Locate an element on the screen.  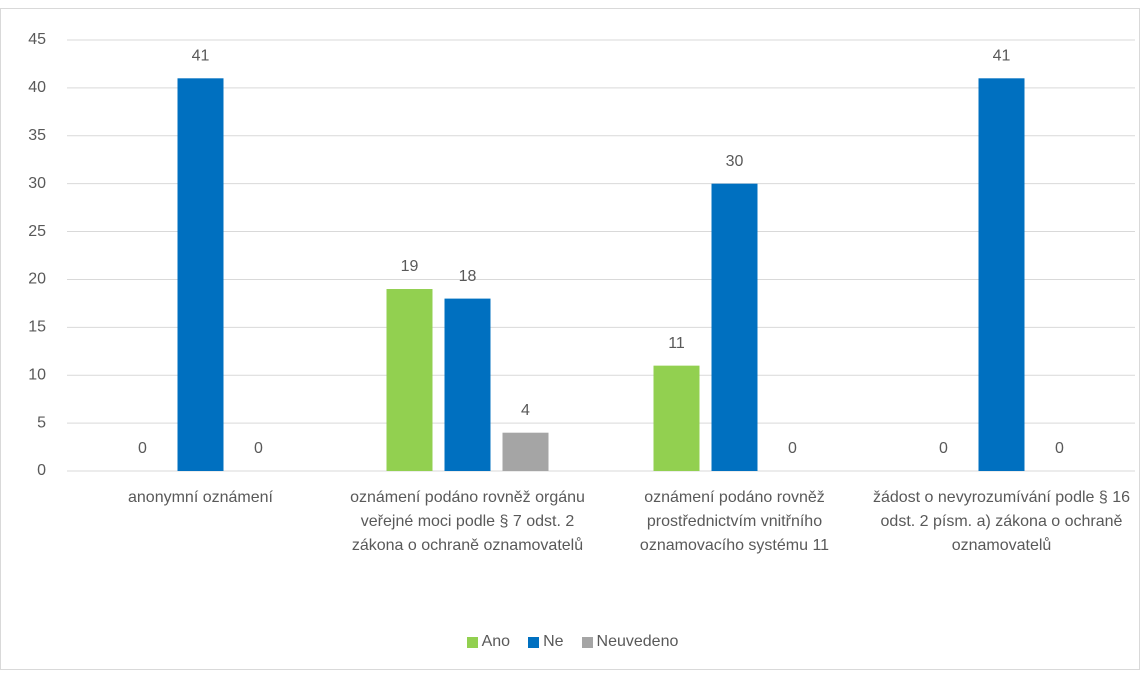
data-label: 30 is located at coordinates (735, 161).